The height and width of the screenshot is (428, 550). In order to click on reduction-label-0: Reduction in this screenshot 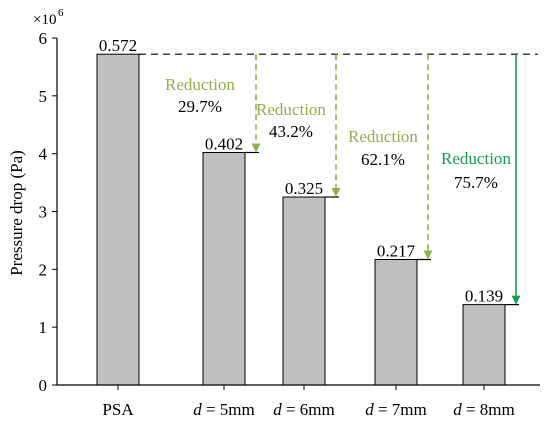, I will do `click(200, 84)`.